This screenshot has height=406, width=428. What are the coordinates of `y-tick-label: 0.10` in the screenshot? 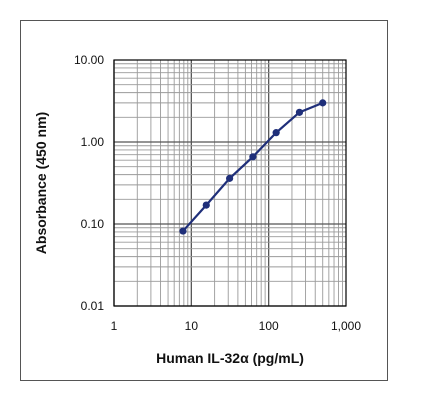 It's located at (93, 224).